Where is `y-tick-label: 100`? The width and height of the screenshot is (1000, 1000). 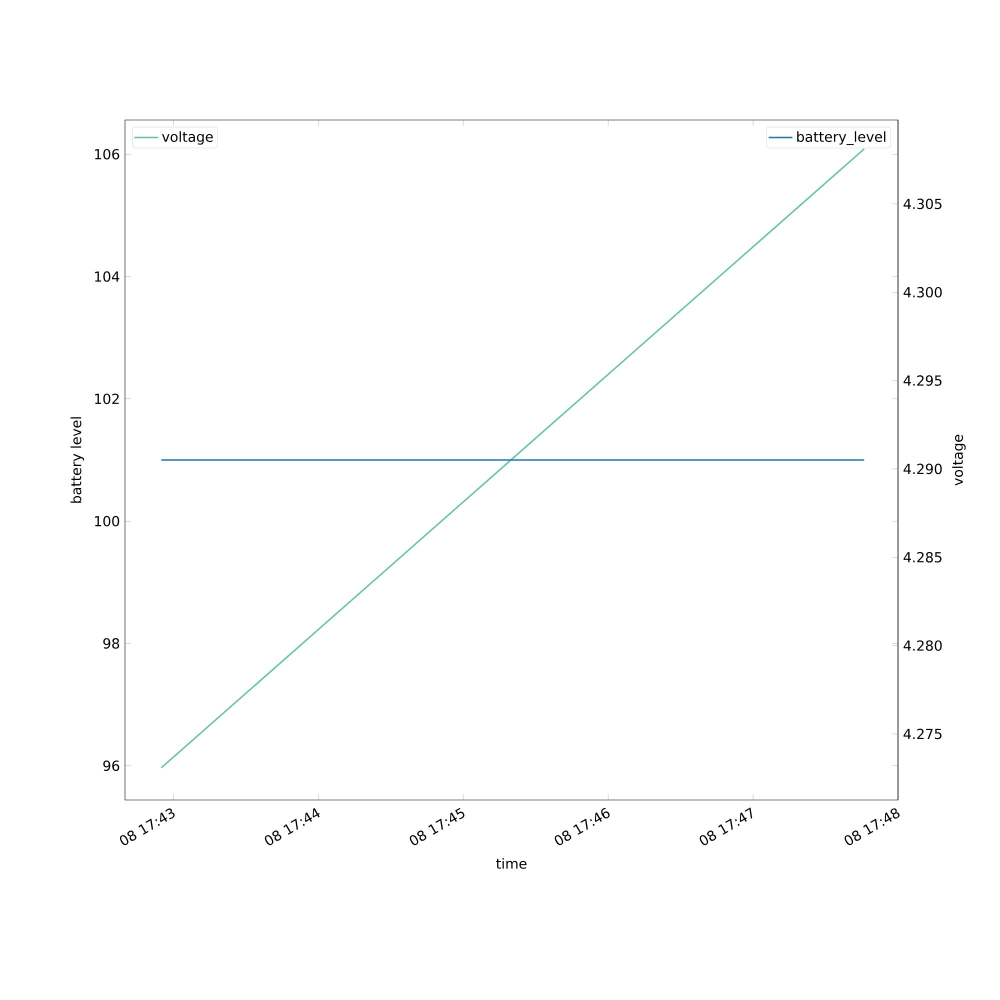
y-tick-label: 100 is located at coordinates (107, 521).